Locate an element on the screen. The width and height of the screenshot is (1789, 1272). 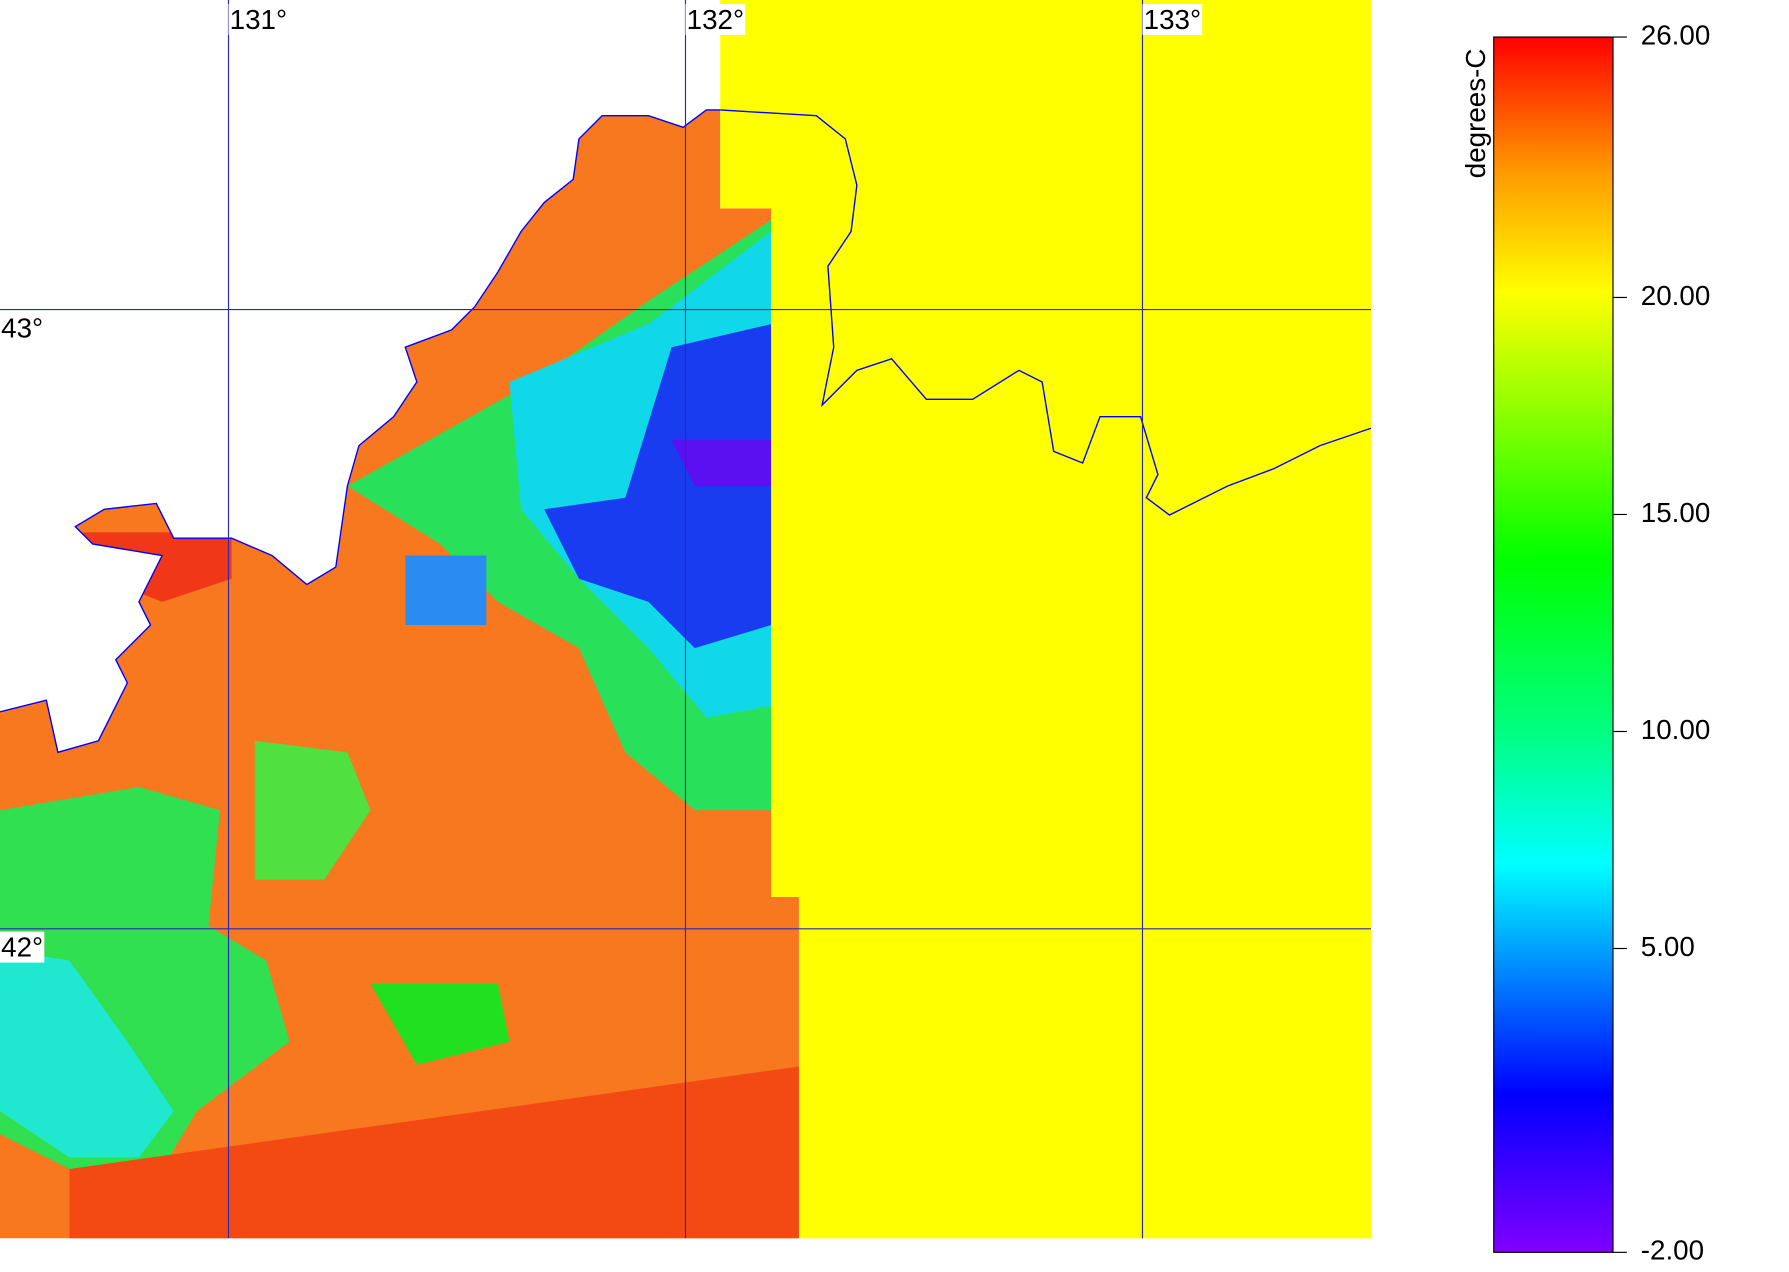
colorbar-tick-label: 10.00 is located at coordinates (1675, 729).